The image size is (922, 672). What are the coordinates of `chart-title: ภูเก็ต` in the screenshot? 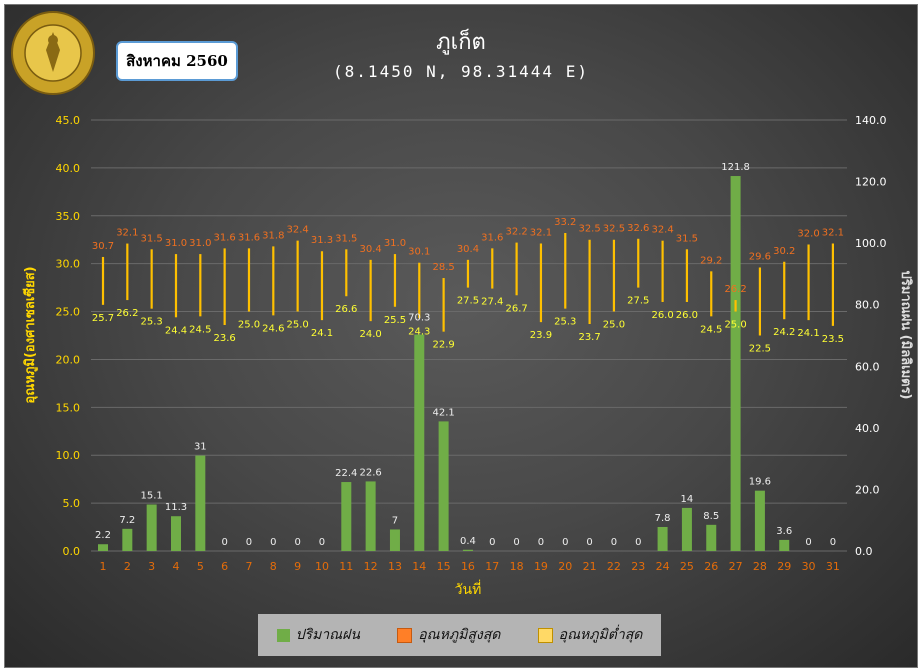 It's located at (461, 42).